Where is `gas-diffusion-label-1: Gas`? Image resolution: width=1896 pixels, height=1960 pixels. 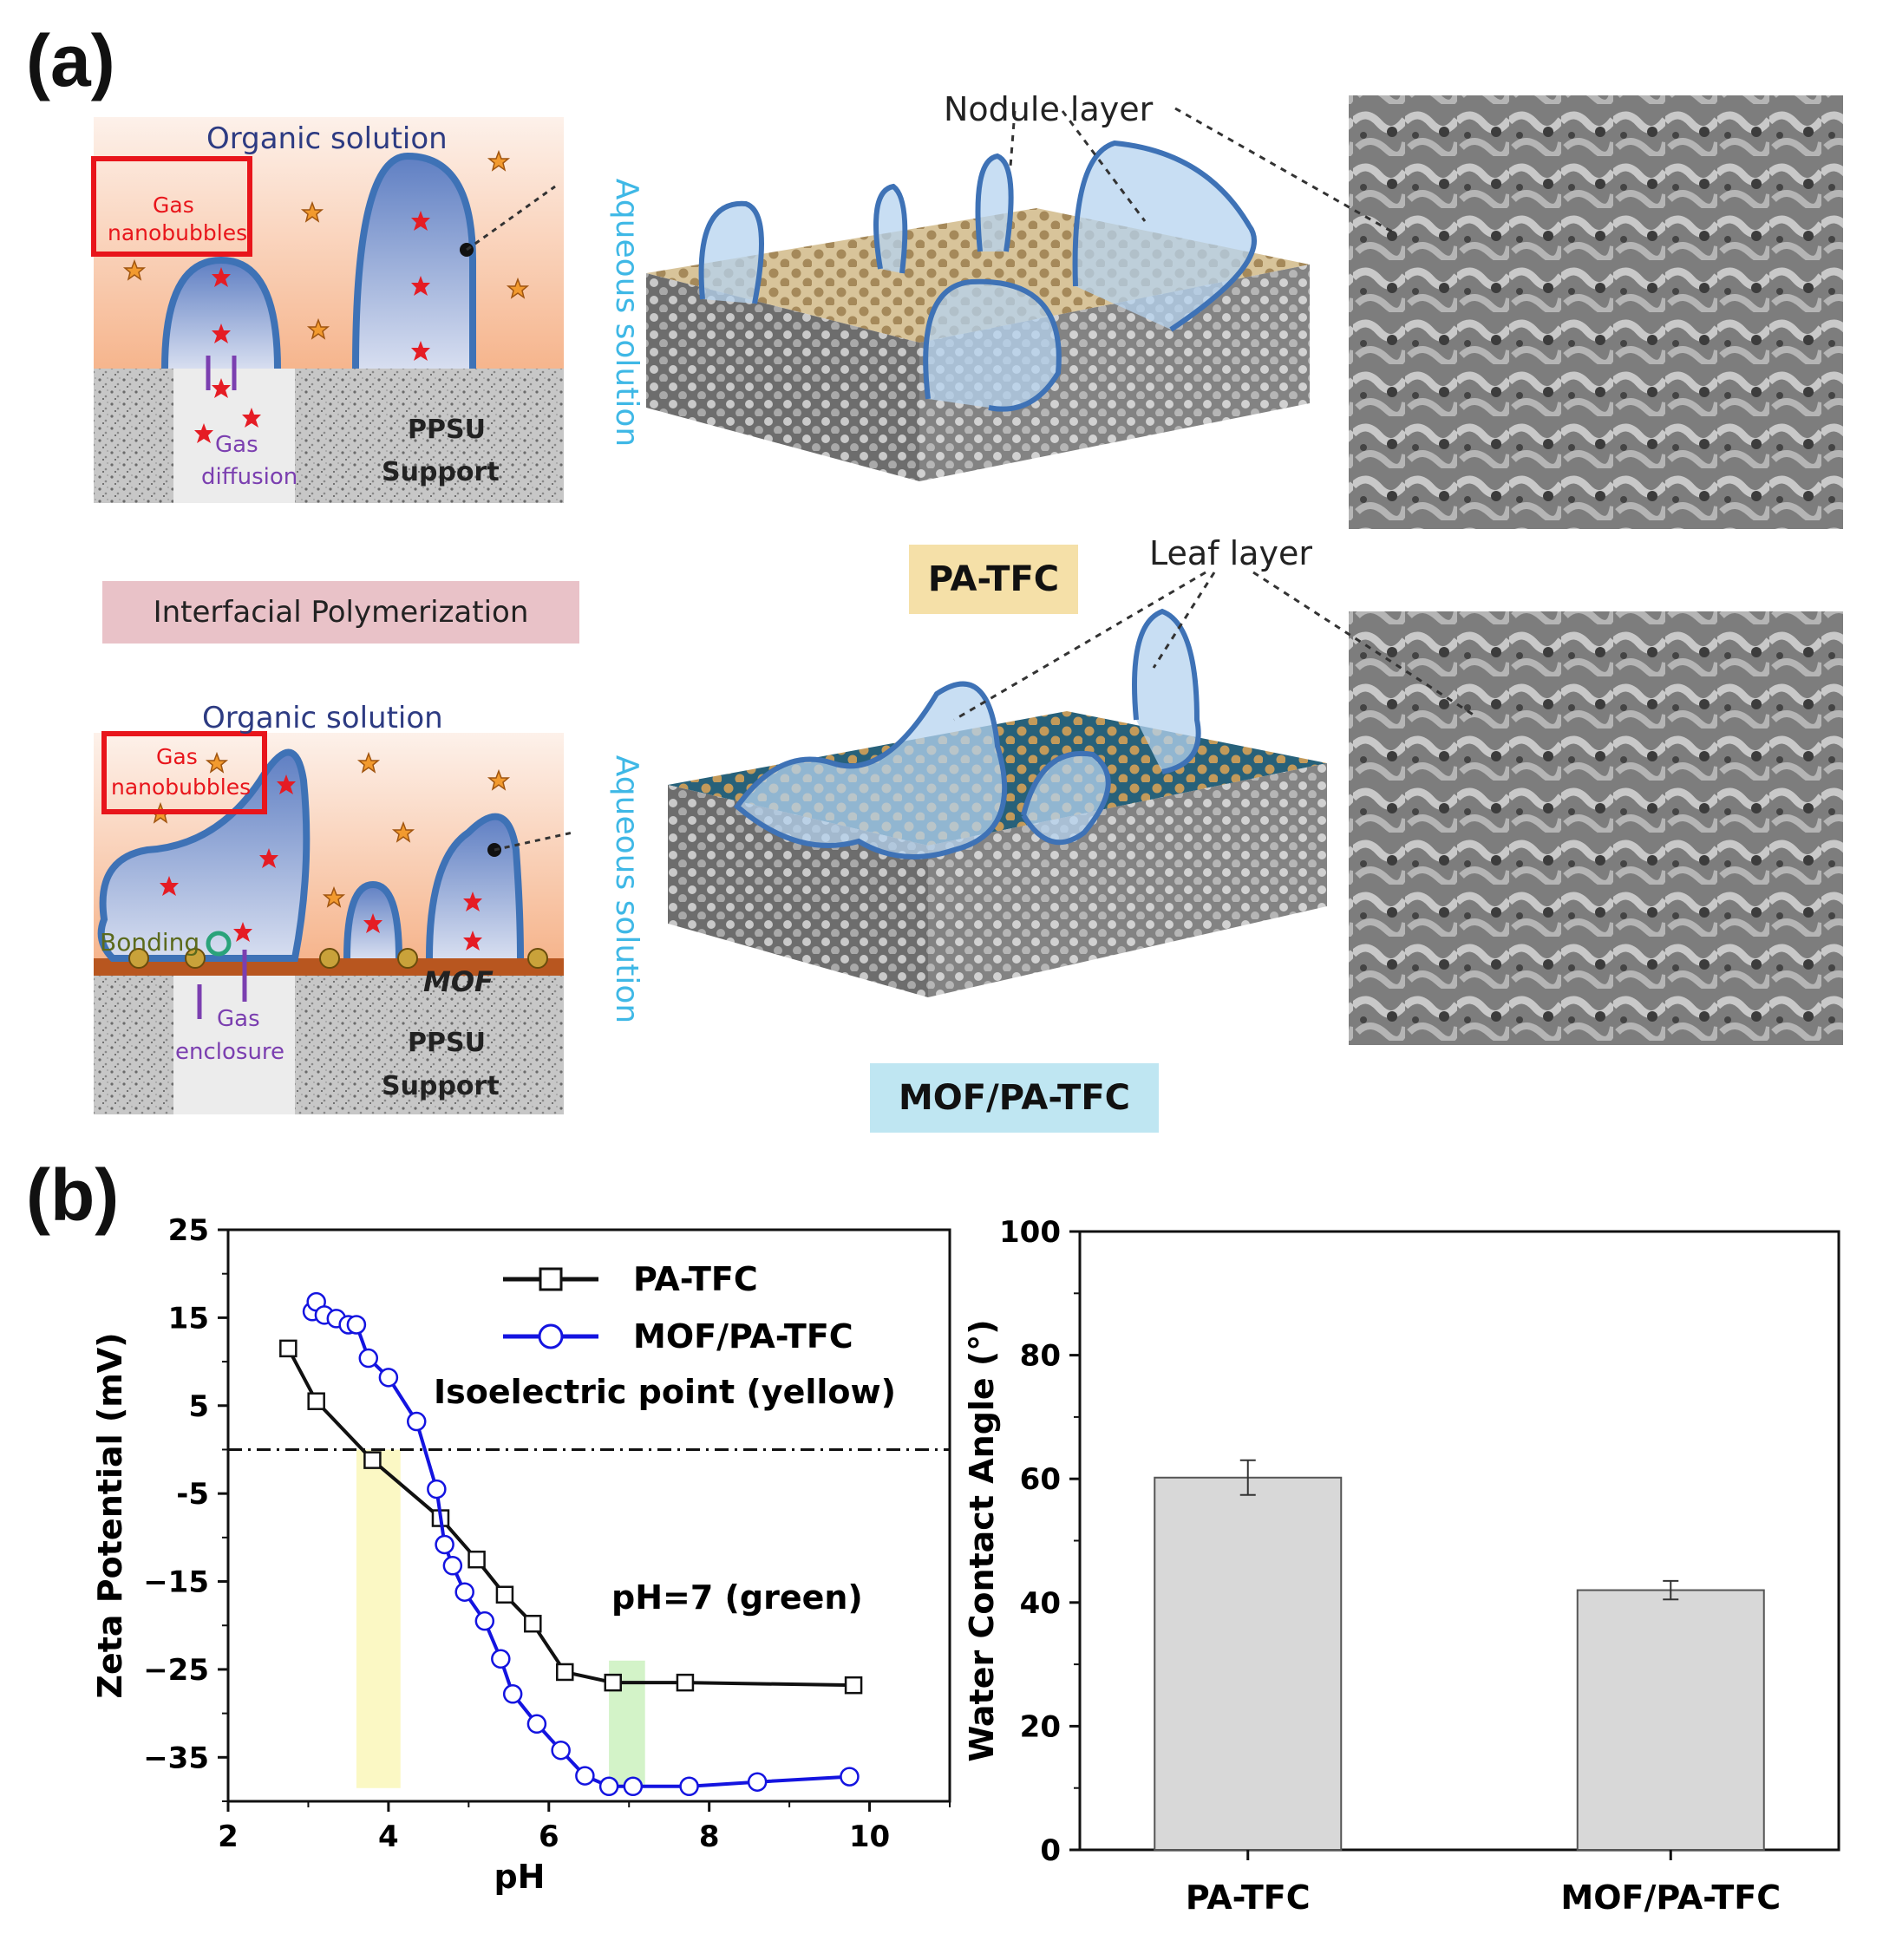
gas-diffusion-label-1: Gas is located at coordinates (237, 445).